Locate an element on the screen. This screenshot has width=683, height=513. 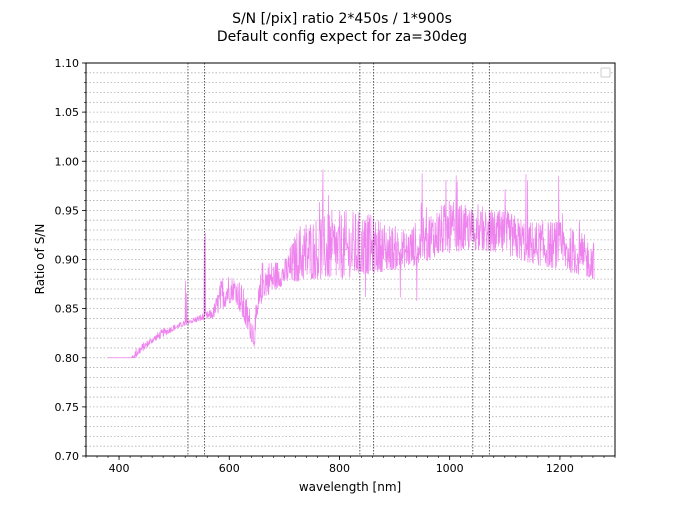
y-tick-label: 0.85 is located at coordinates (67, 309).